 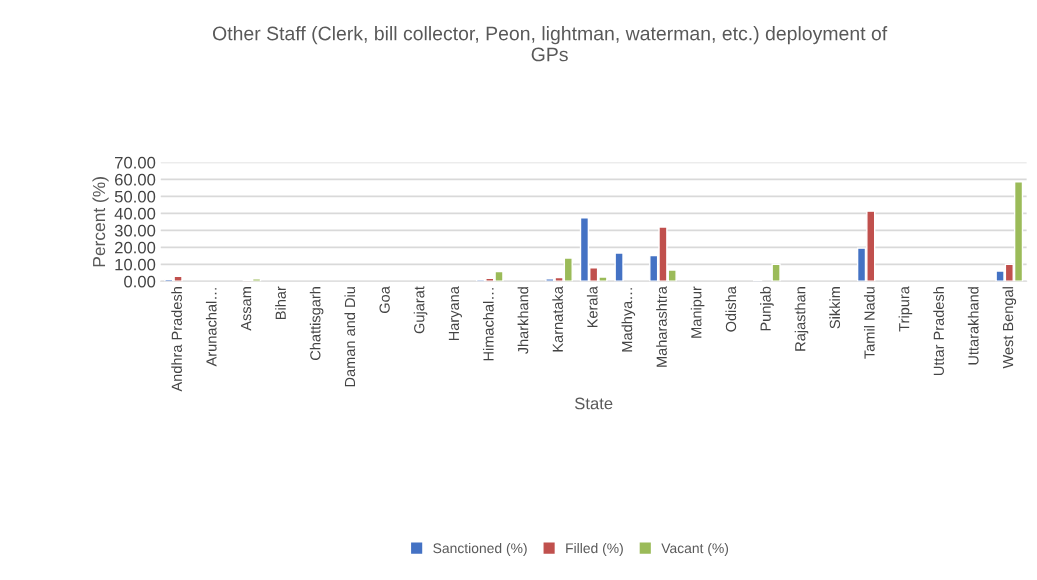 What do you see at coordinates (100, 222) in the screenshot?
I see `y-axis-title: Percent (%)` at bounding box center [100, 222].